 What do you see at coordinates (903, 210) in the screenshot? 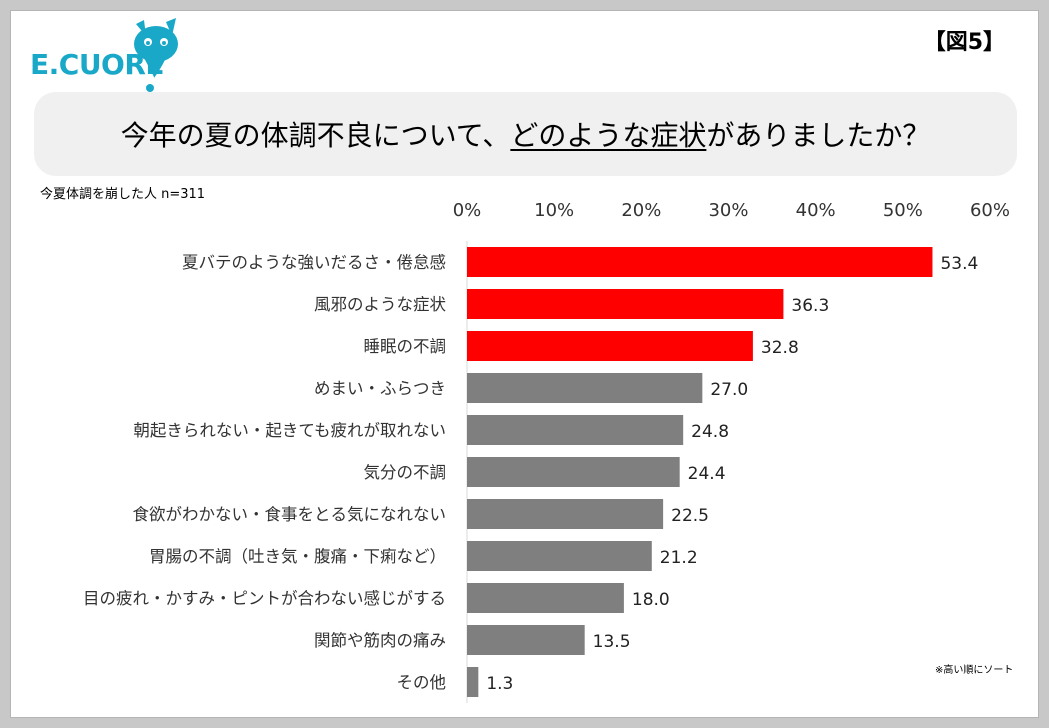
I see `x-tick-label: 50%` at bounding box center [903, 210].